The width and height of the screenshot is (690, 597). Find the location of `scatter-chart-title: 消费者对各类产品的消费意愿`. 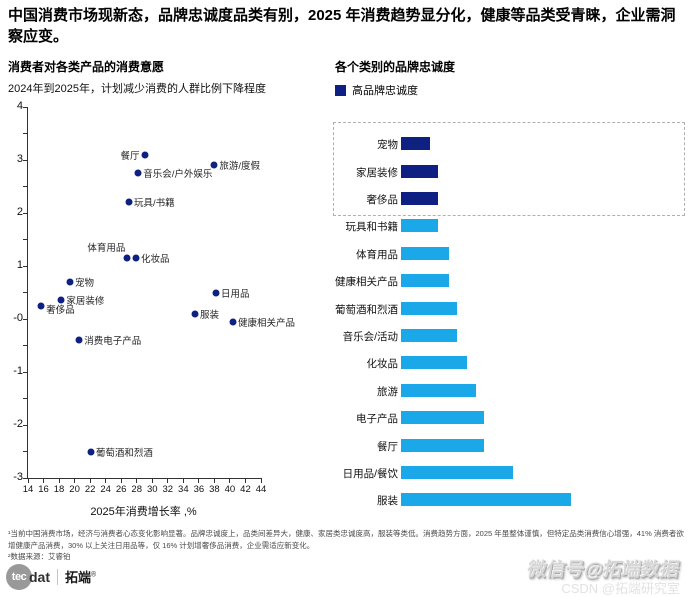

scatter-chart-title: 消费者对各类产品的消费意愿 is located at coordinates (86, 67).